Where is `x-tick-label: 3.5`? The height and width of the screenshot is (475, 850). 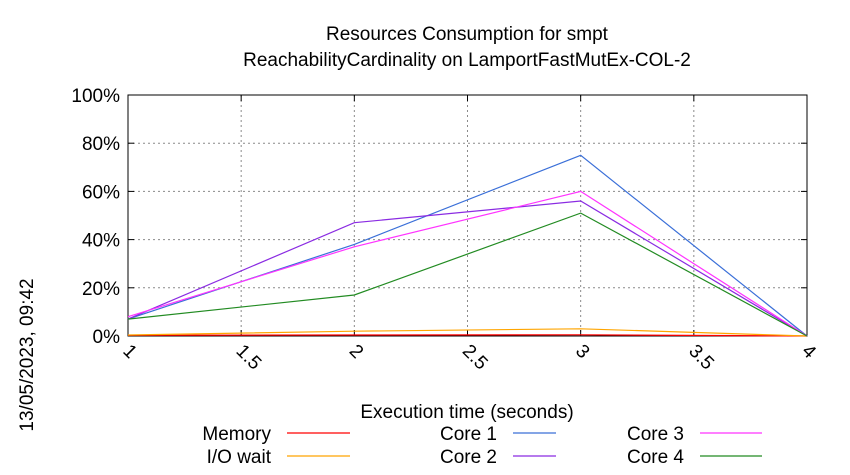 x-tick-label: 3.5 is located at coordinates (701, 358).